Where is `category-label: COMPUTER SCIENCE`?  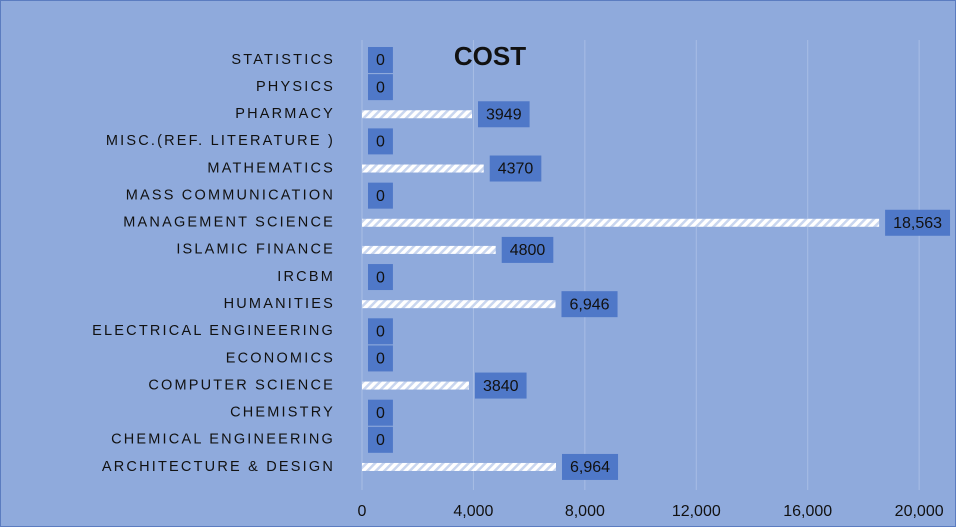 category-label: COMPUTER SCIENCE is located at coordinates (241, 385).